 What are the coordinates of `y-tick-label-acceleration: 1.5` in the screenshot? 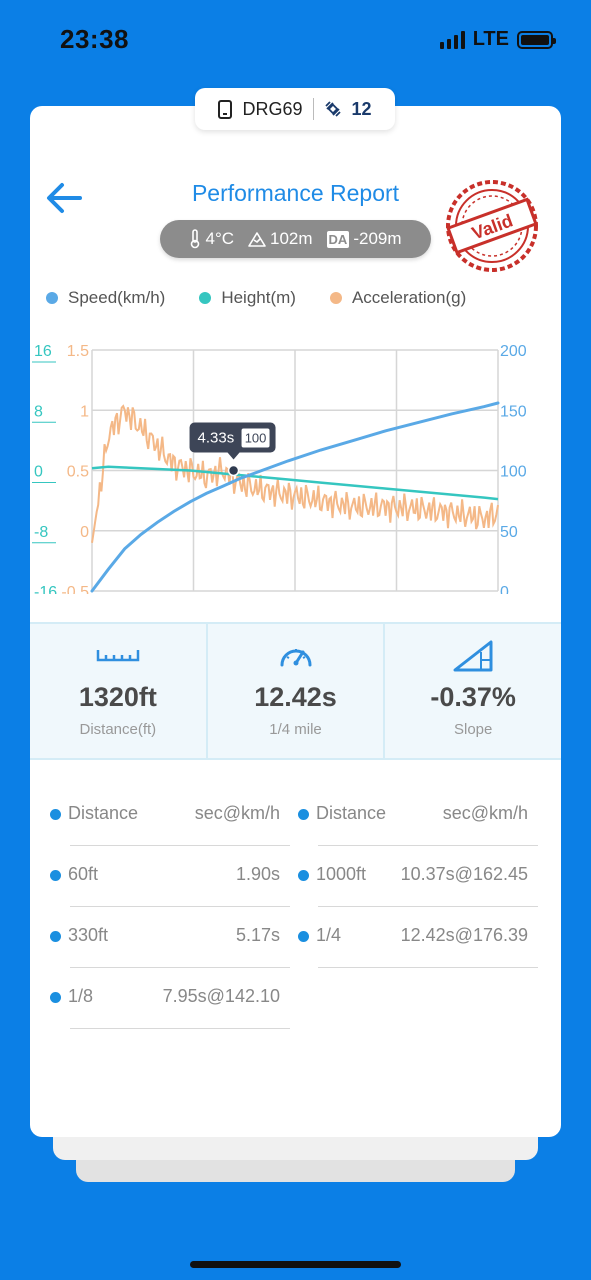 It's located at (78, 351).